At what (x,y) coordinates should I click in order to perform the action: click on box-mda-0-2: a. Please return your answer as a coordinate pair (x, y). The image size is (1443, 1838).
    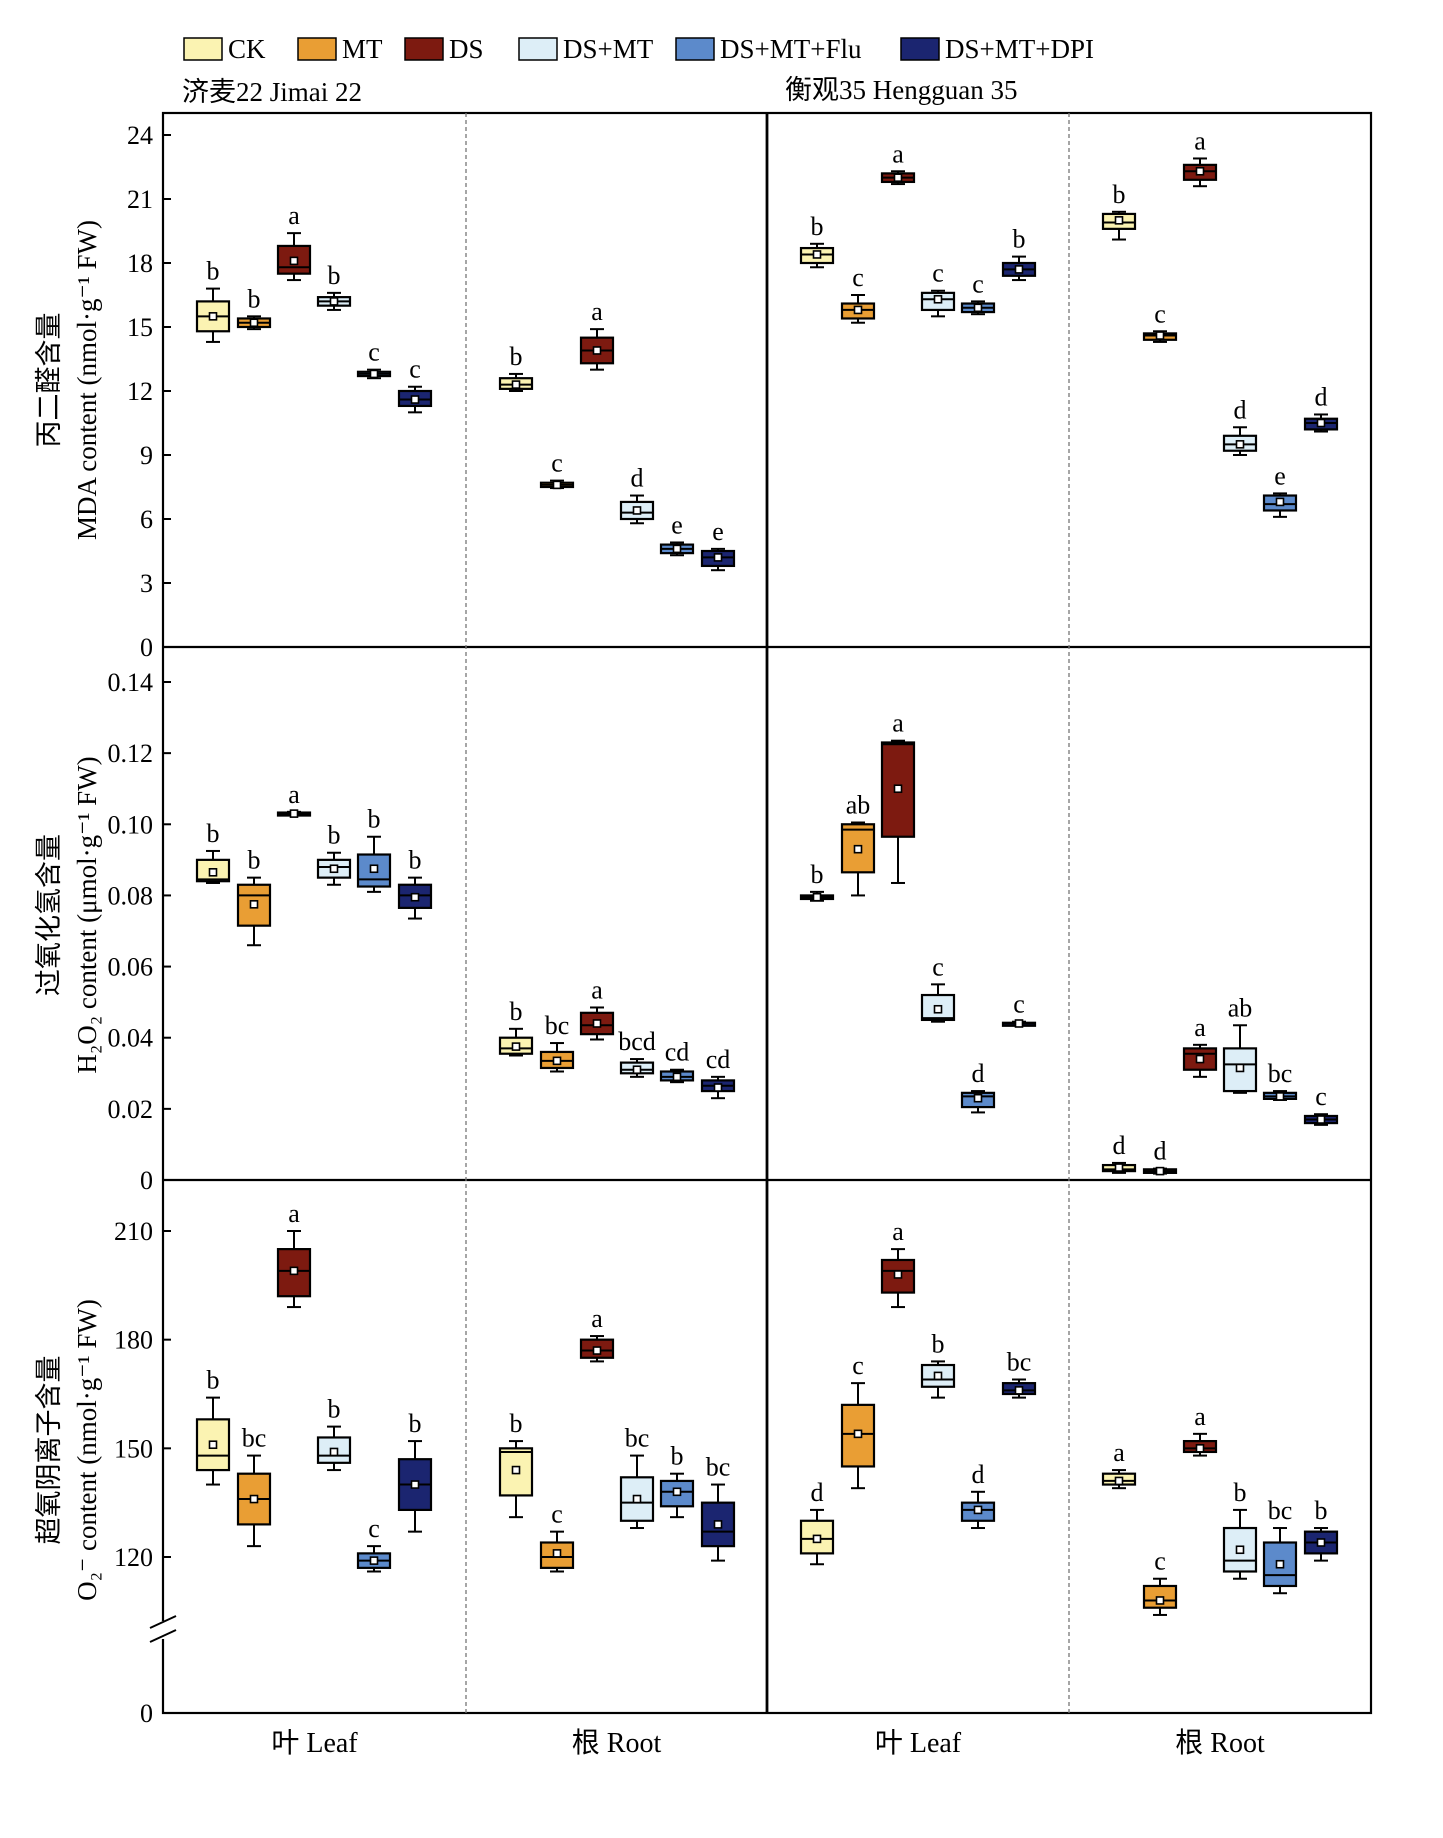
    Looking at the image, I should click on (294, 241).